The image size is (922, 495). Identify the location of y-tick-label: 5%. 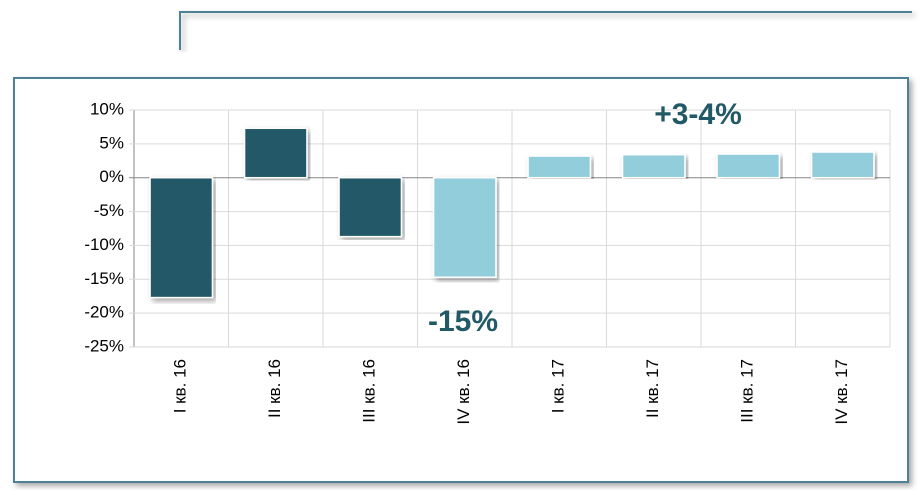
(111, 142).